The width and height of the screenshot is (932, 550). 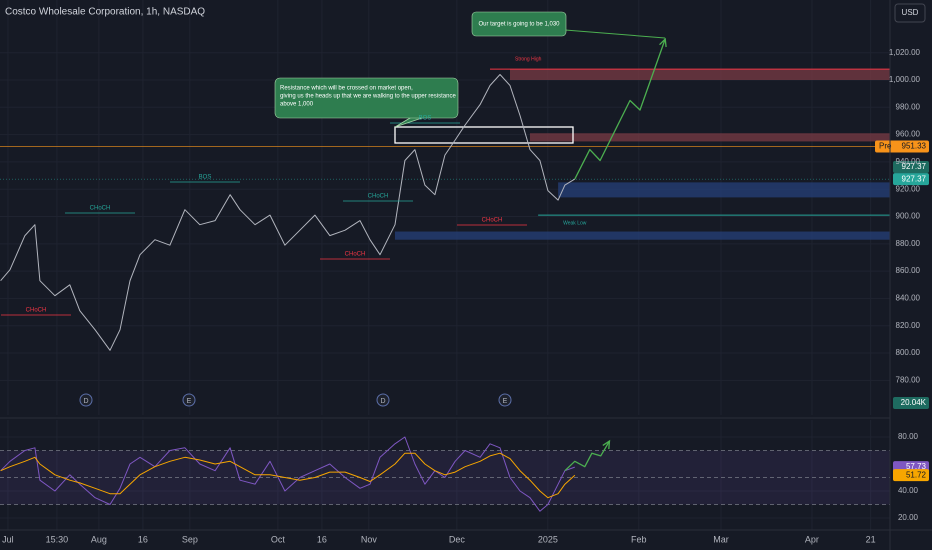 What do you see at coordinates (908, 298) in the screenshot?
I see `y-tick-label: 840.00` at bounding box center [908, 298].